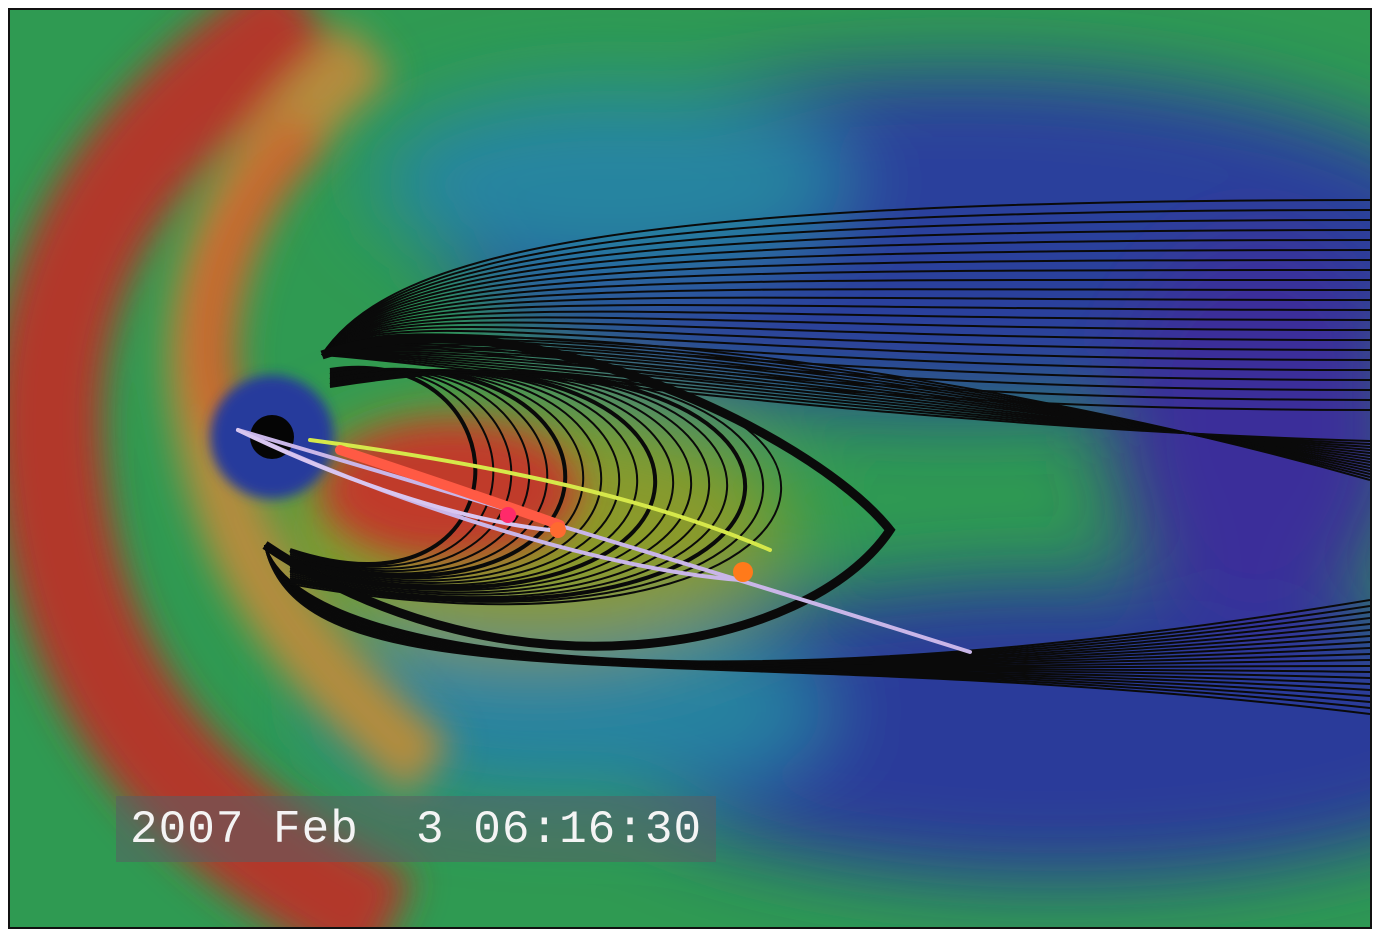 This screenshot has height=933, width=1376. What do you see at coordinates (416, 829) in the screenshot?
I see `timestamp: 2007 Feb 3 06:16:30` at bounding box center [416, 829].